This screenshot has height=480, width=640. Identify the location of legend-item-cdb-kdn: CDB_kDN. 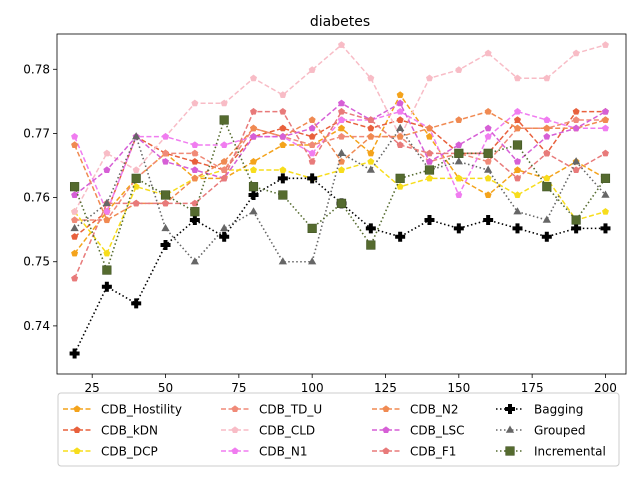
(110, 431).